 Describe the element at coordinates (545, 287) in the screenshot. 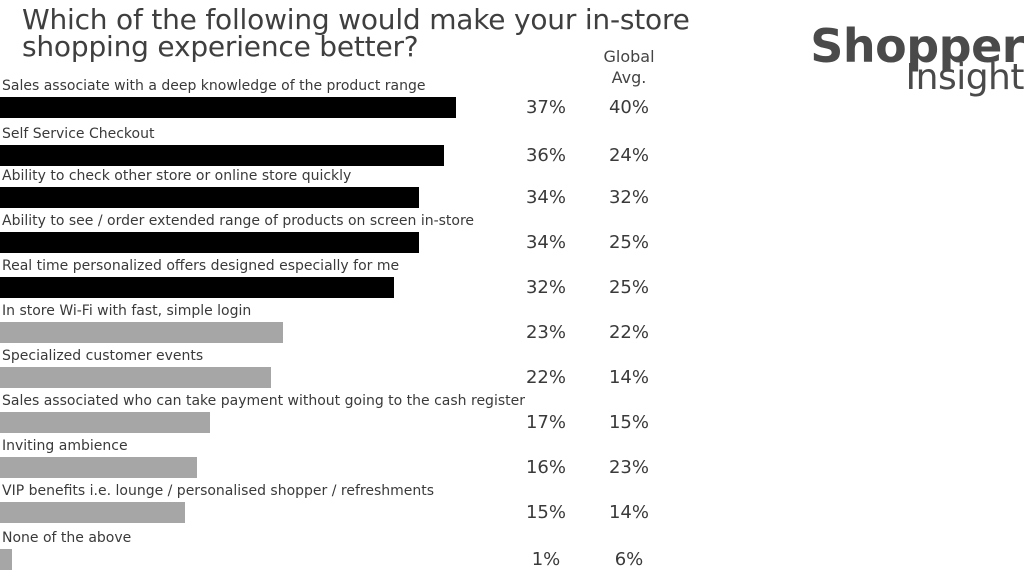

I see `value-label: 32%` at that location.